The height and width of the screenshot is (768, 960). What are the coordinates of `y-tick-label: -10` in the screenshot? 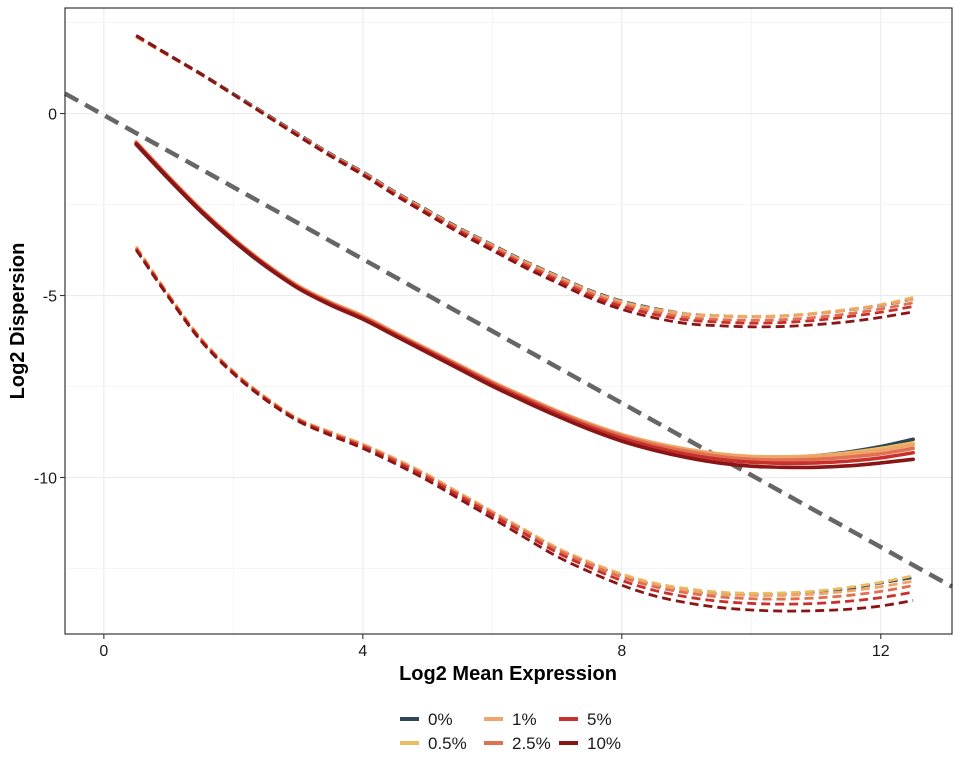 It's located at (45, 479).